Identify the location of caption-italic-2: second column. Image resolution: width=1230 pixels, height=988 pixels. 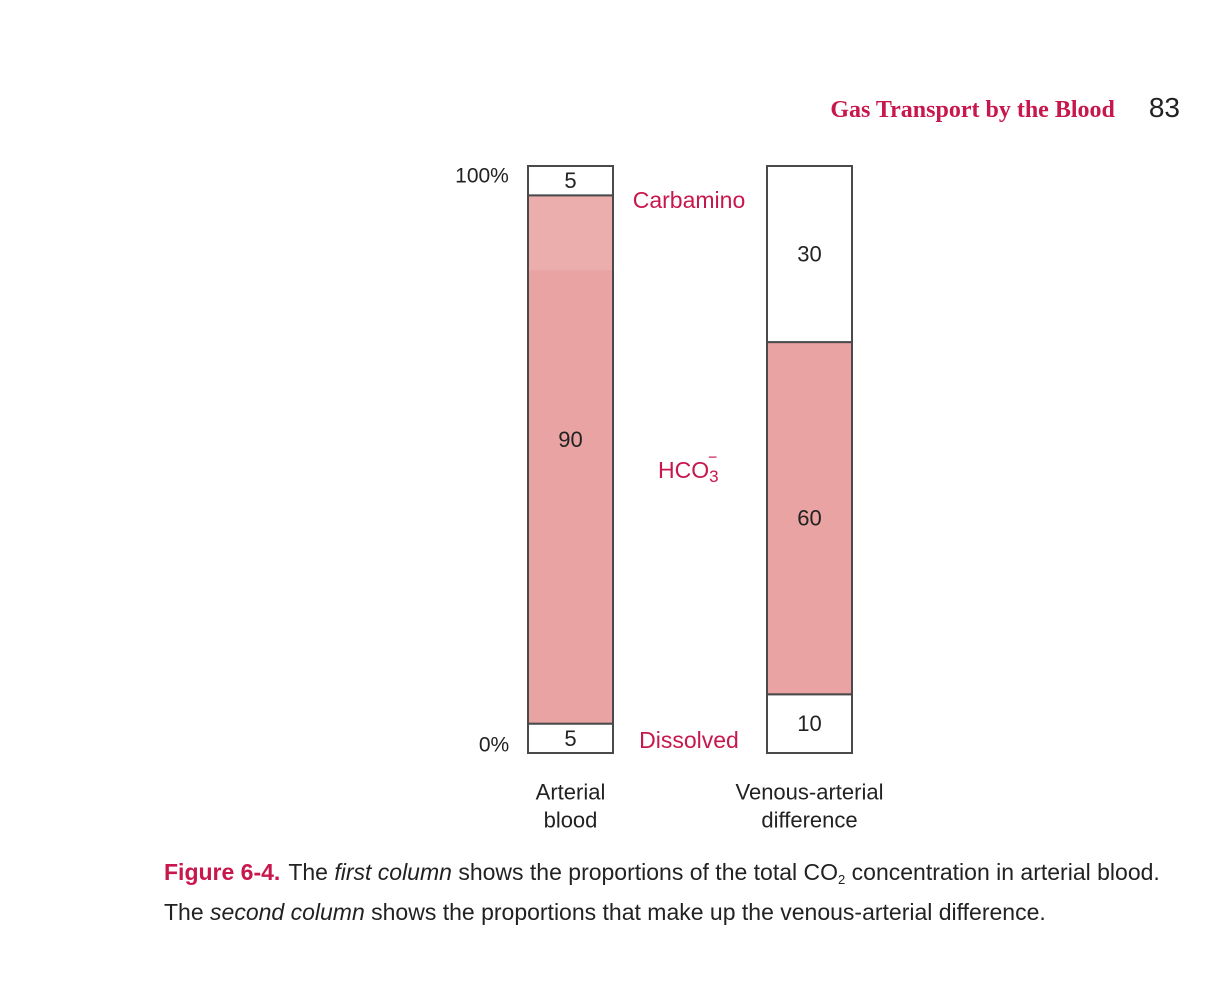
(287, 912).